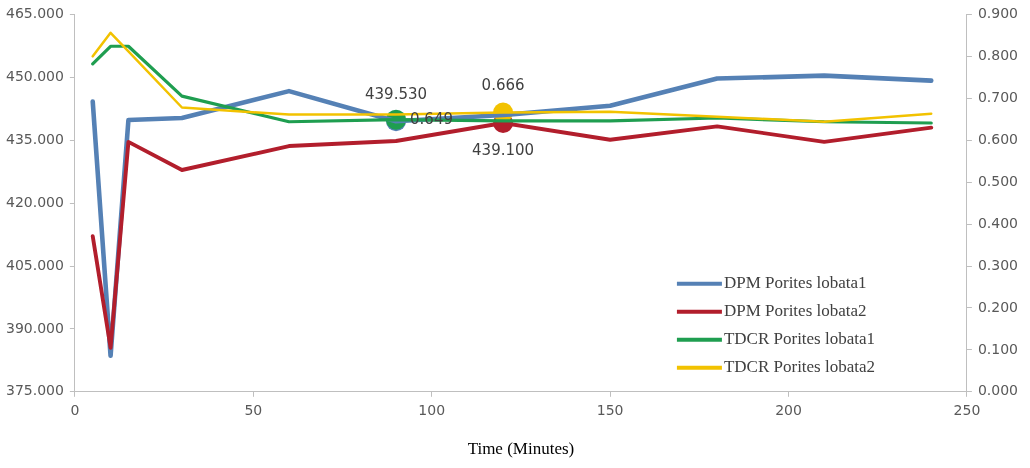 This screenshot has width=1030, height=468. What do you see at coordinates (253, 409) in the screenshot?
I see `x-tick-label: 50` at bounding box center [253, 409].